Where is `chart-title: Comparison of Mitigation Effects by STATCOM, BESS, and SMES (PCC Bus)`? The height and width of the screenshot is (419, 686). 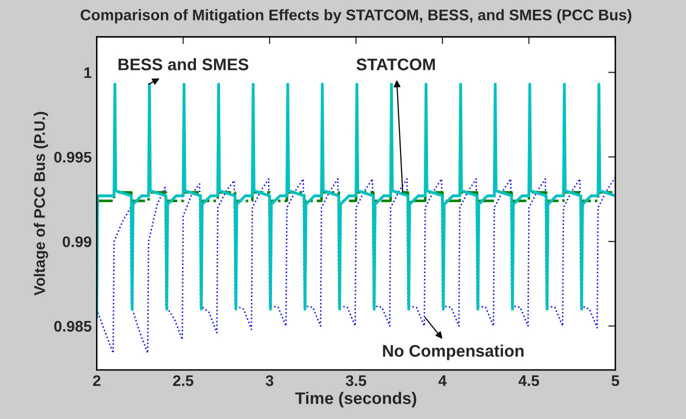
chart-title: Comparison of Mitigation Effects by STATCOM, BESS, and SMES (PCC Bus) is located at coordinates (356, 16).